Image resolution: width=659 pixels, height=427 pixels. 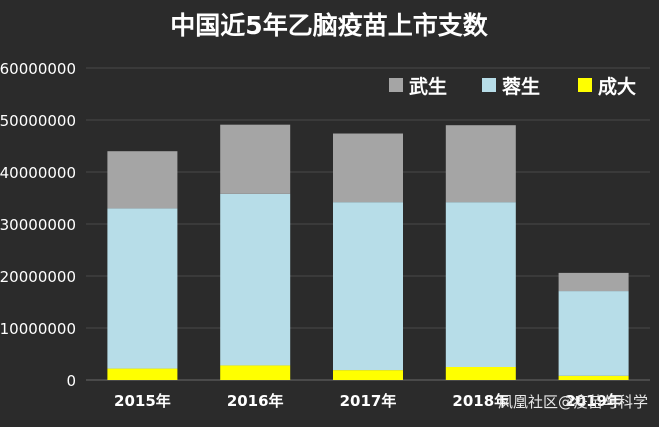 I want to click on x-tick-label: 2019年, so click(x=593, y=401).